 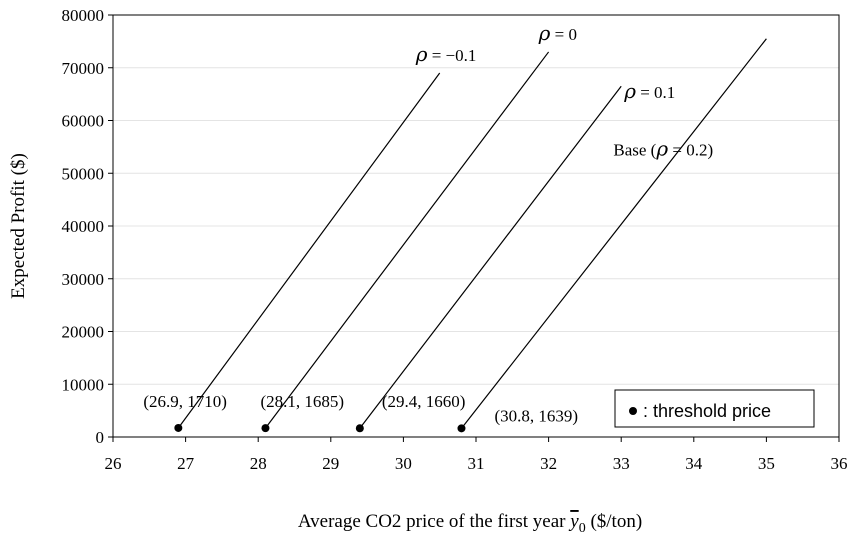 I want to click on y-tick-label: 80000, so click(x=83, y=15).